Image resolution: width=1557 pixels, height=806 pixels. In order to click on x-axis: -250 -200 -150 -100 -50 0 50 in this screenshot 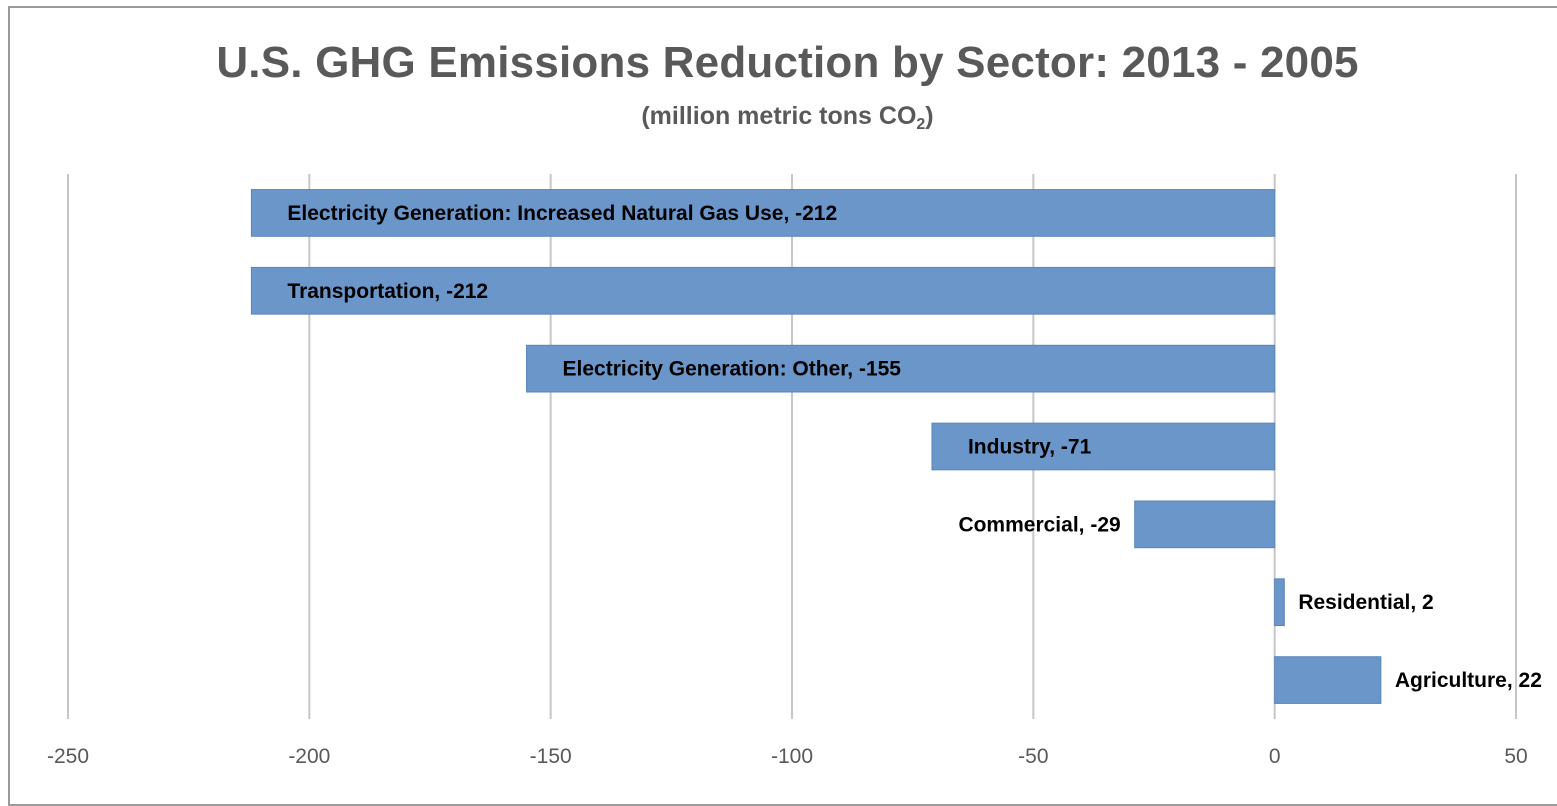, I will do `click(787, 756)`.